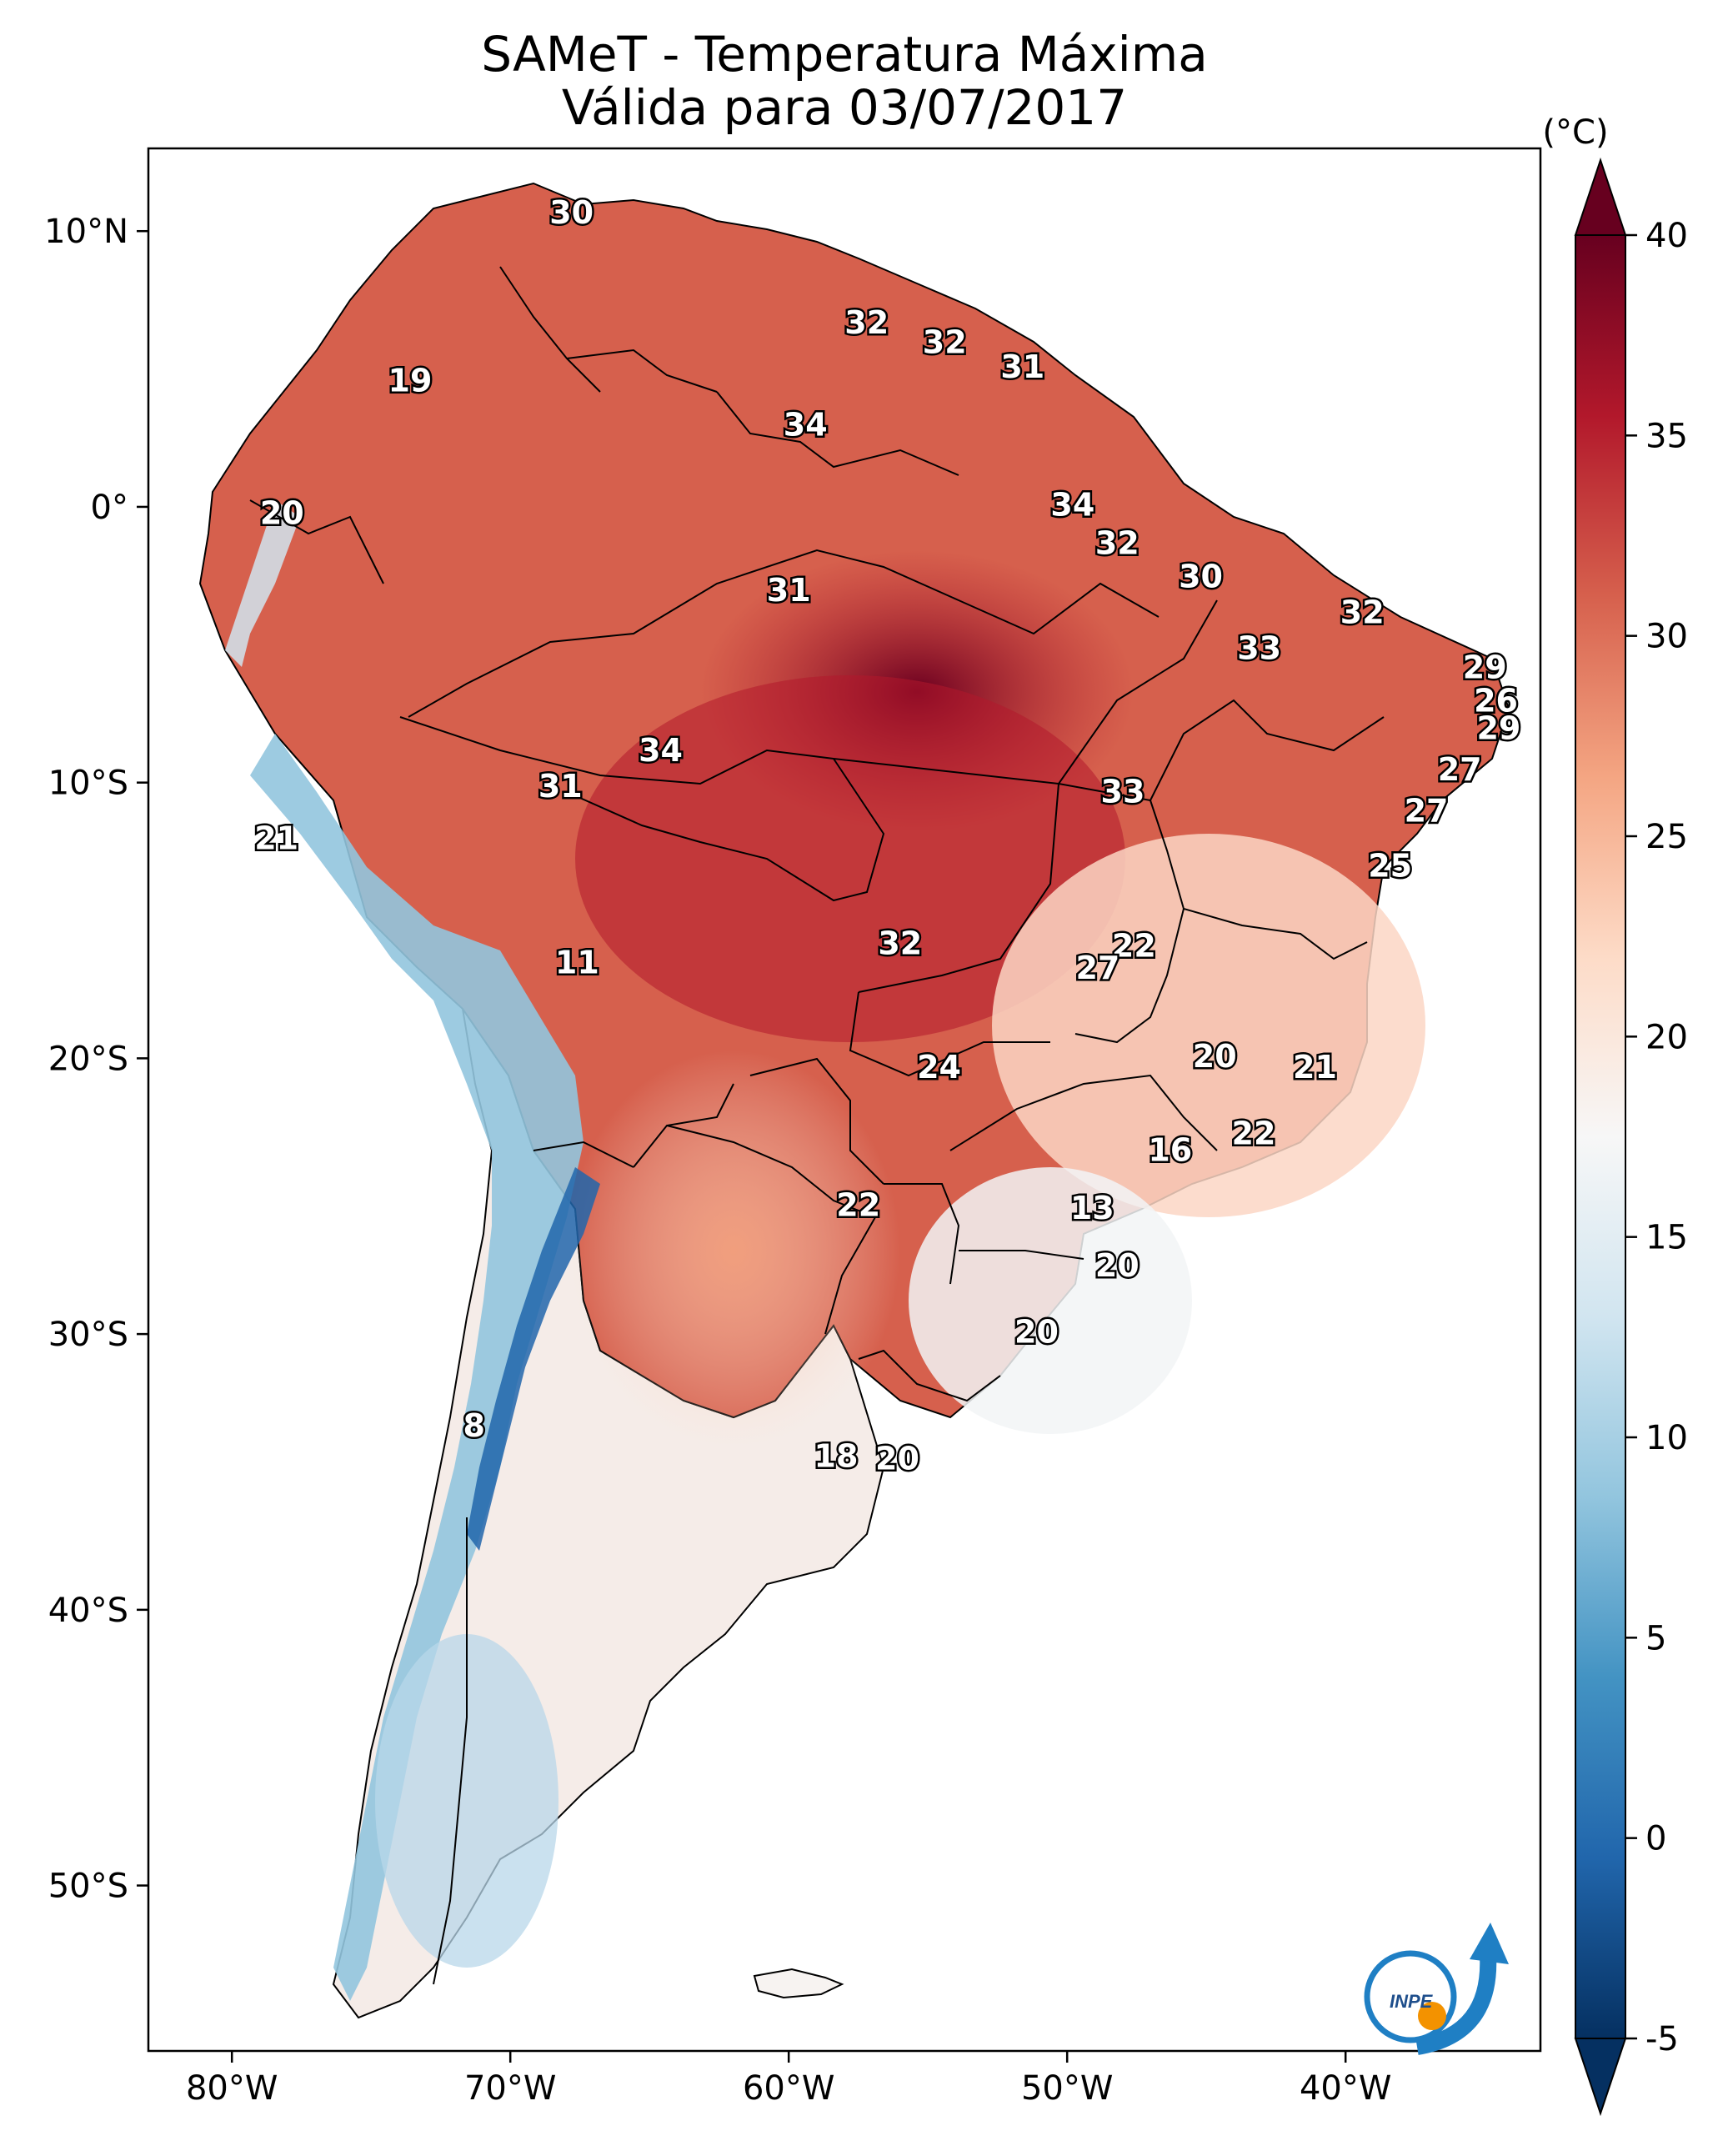 The width and height of the screenshot is (1723, 2156). I want to click on colorbar-upper-extension, so click(1600, 196).